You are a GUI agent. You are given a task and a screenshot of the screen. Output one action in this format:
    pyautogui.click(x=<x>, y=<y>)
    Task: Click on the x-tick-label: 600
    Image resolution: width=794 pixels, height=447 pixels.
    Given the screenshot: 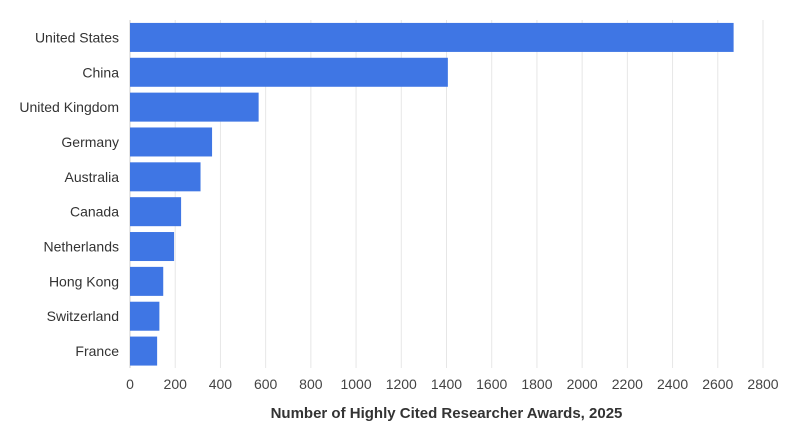 What is the action you would take?
    pyautogui.click(x=266, y=384)
    